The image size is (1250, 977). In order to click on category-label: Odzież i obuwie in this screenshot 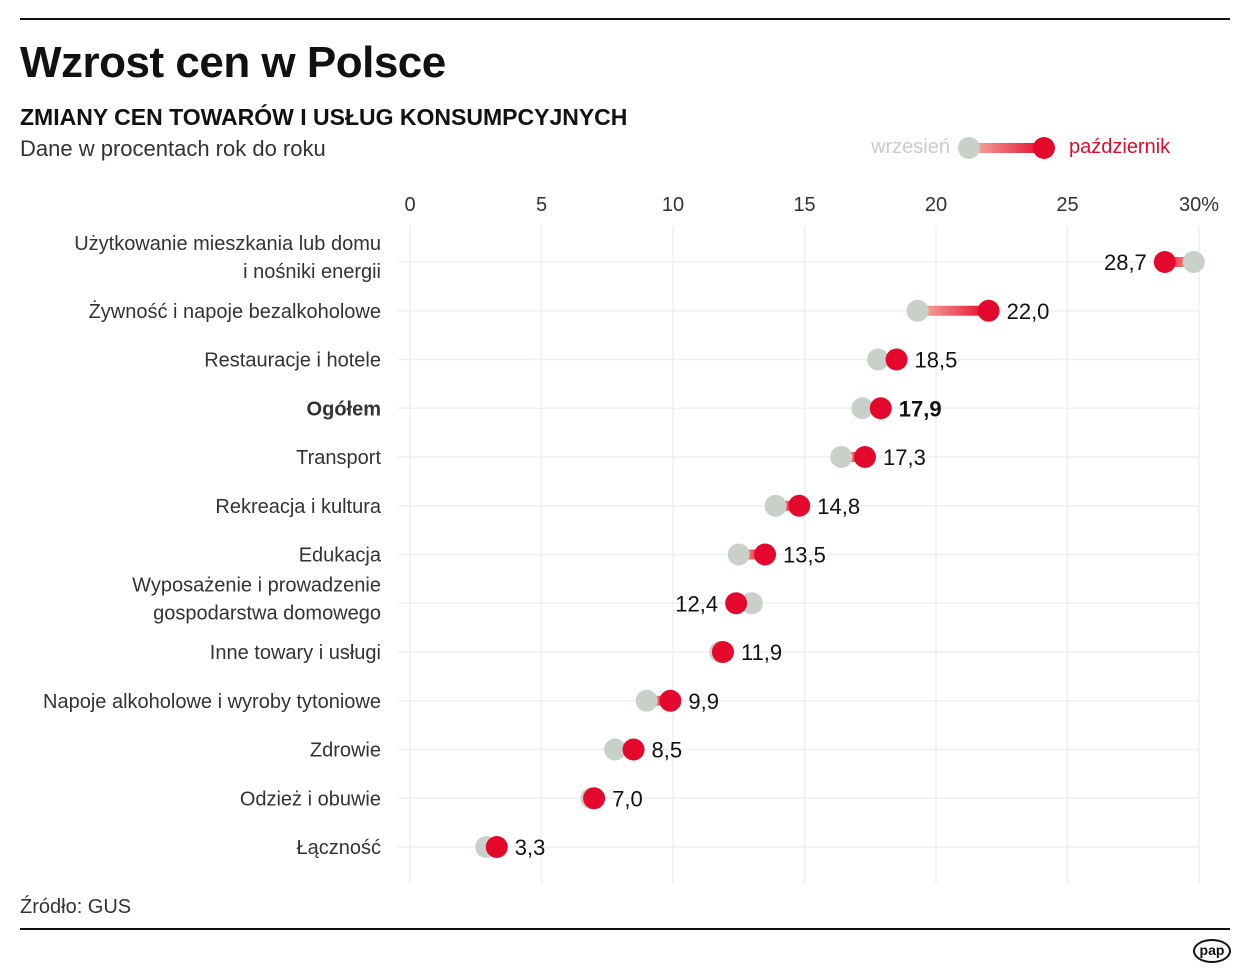, I will do `click(310, 799)`.